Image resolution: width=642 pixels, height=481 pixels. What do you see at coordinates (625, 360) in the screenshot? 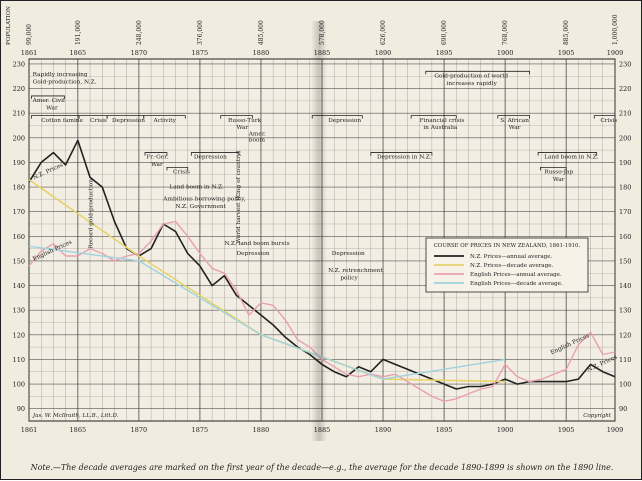
I see `y-tick-label-right: 110` at bounding box center [625, 360].